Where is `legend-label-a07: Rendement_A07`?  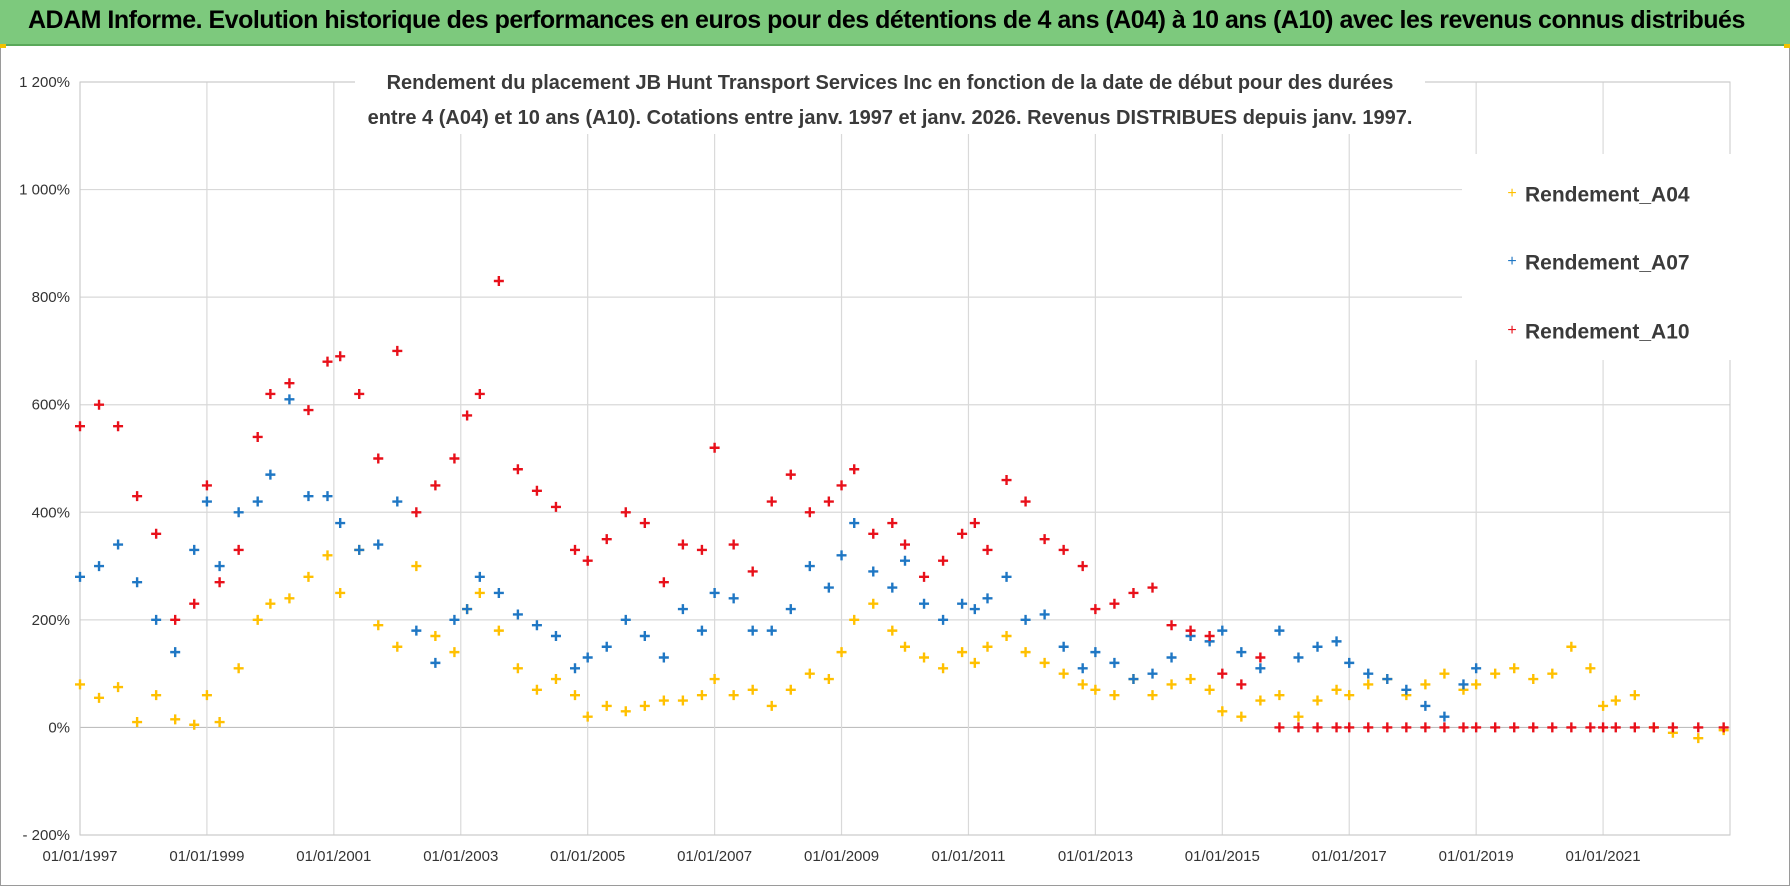
legend-label-a07: Rendement_A07 is located at coordinates (1607, 263).